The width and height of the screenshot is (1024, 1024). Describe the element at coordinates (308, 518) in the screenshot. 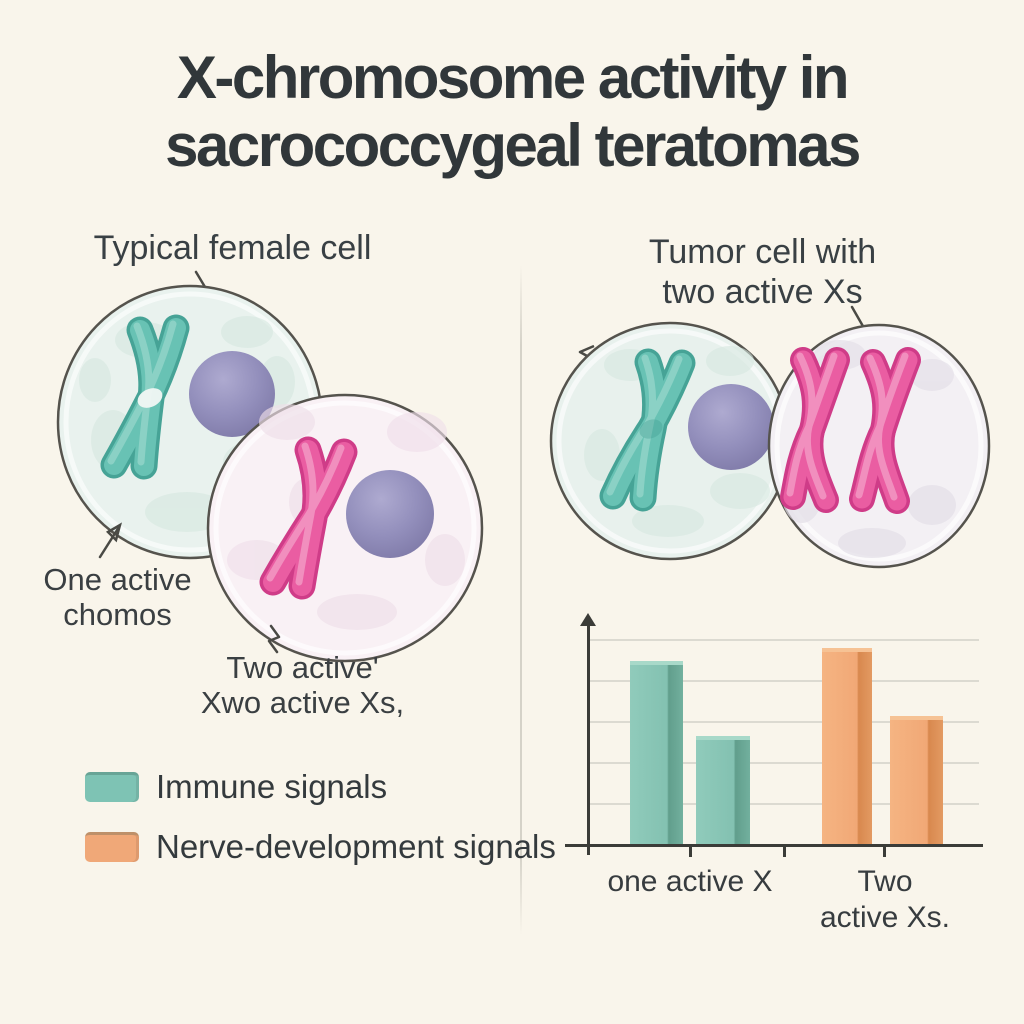

I see `pink-x-chromosome` at that location.